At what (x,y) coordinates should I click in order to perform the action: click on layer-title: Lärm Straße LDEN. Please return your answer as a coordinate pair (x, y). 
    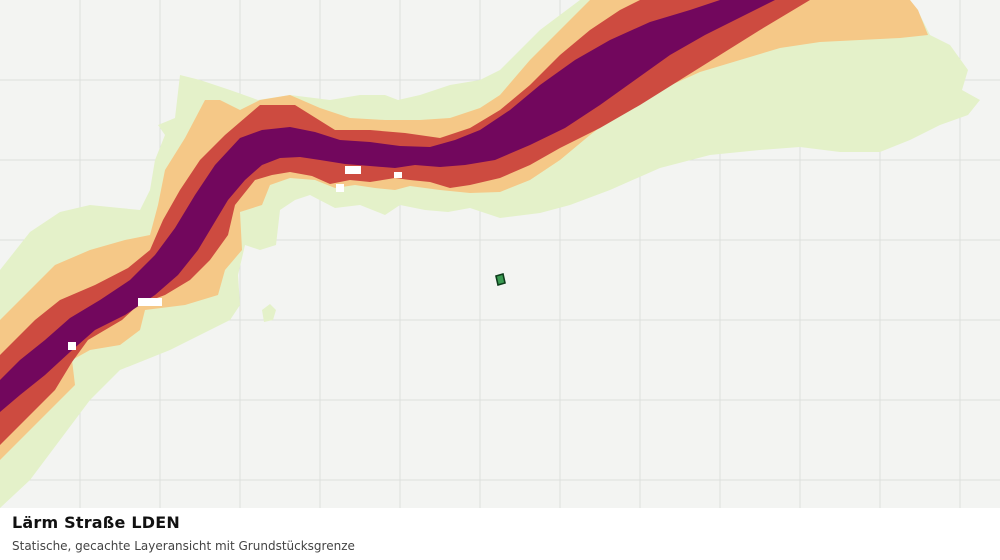
    Looking at the image, I should click on (96, 522).